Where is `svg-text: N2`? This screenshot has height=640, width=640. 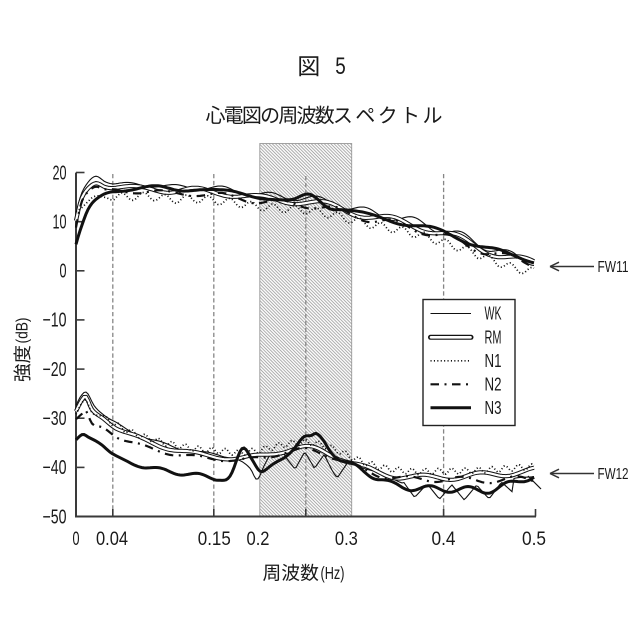
svg-text: N2 is located at coordinates (493, 385).